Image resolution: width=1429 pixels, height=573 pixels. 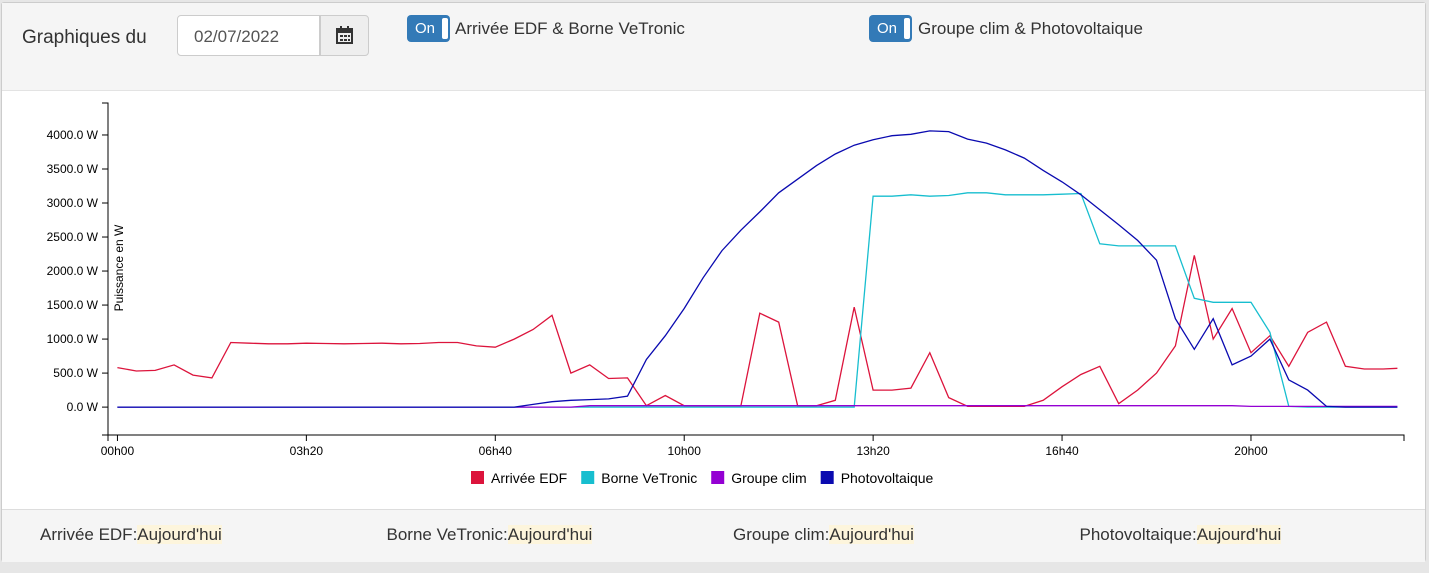 What do you see at coordinates (75, 373) in the screenshot?
I see `y-tick-label: 500.0 W` at bounding box center [75, 373].